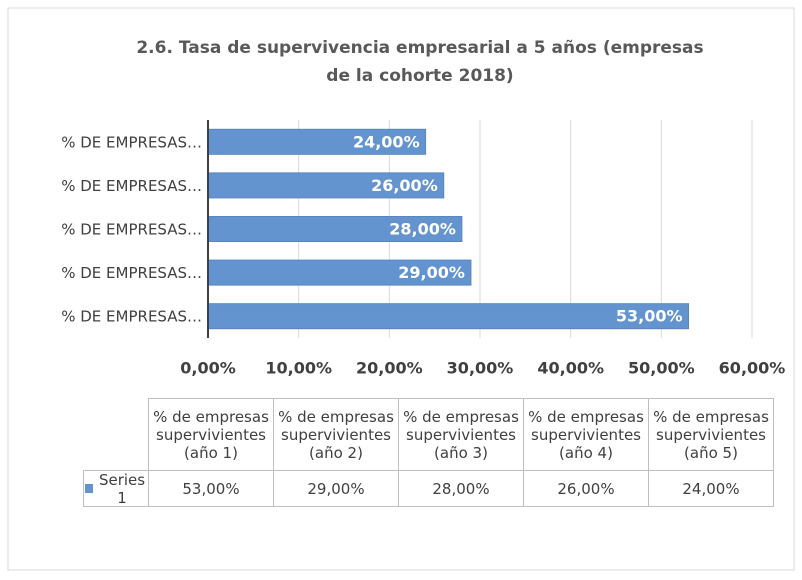  I want to click on table-value-cell: 28,00%, so click(461, 488).